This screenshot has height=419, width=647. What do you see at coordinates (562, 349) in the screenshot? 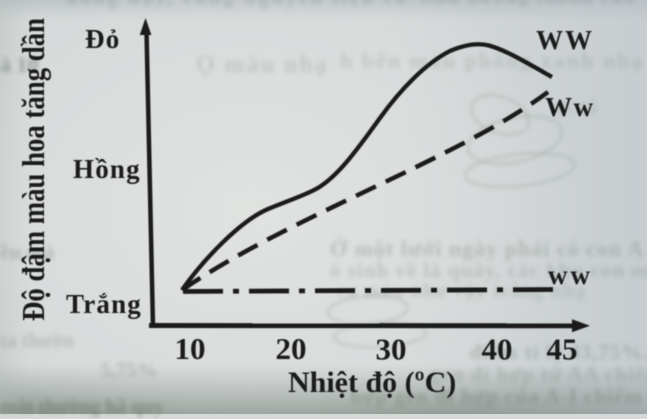
I see `svg-text: 45` at bounding box center [562, 349].